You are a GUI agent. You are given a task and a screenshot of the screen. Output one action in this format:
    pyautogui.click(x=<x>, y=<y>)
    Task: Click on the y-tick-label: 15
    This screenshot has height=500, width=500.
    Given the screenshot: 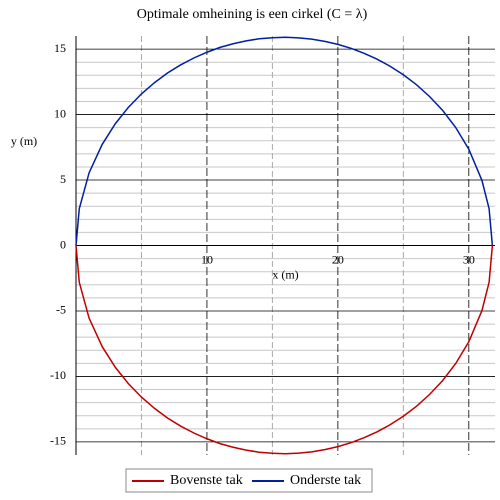 What is the action you would take?
    pyautogui.click(x=60, y=48)
    